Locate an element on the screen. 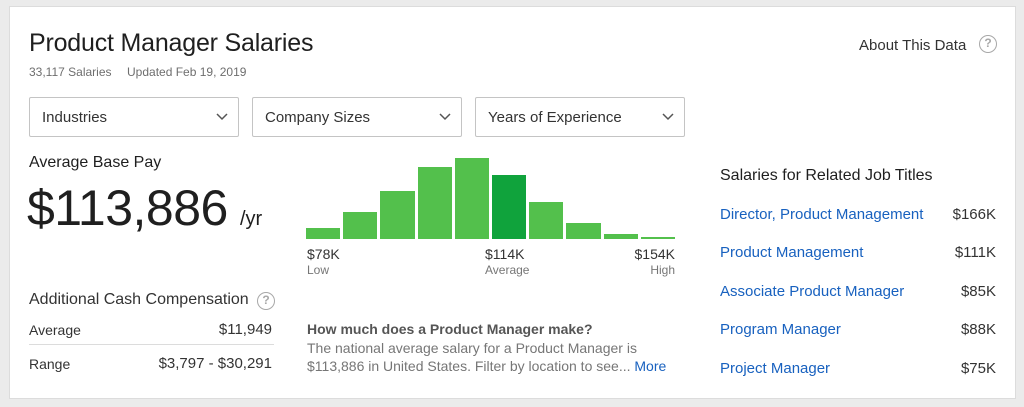  additional-average-label: Average is located at coordinates (55, 330).